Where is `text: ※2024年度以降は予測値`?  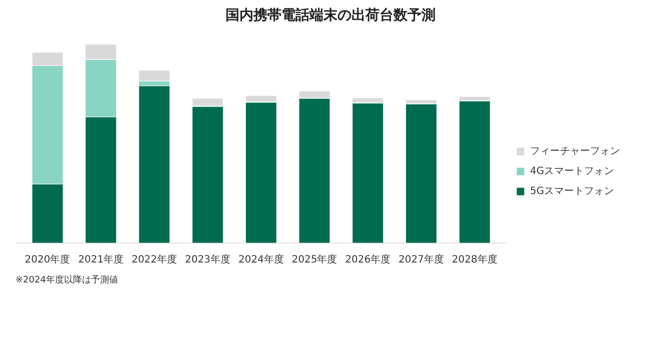 text: ※2024年度以降は予測値 is located at coordinates (67, 280).